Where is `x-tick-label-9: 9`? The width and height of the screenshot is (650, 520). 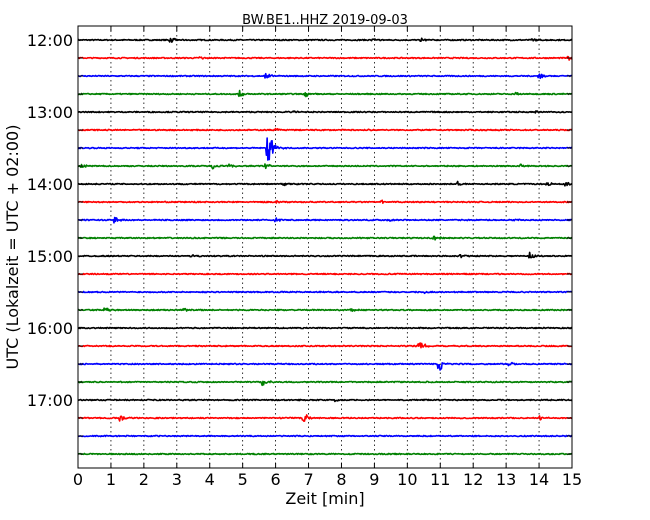
x-tick-label-9: 9 is located at coordinates (374, 479).